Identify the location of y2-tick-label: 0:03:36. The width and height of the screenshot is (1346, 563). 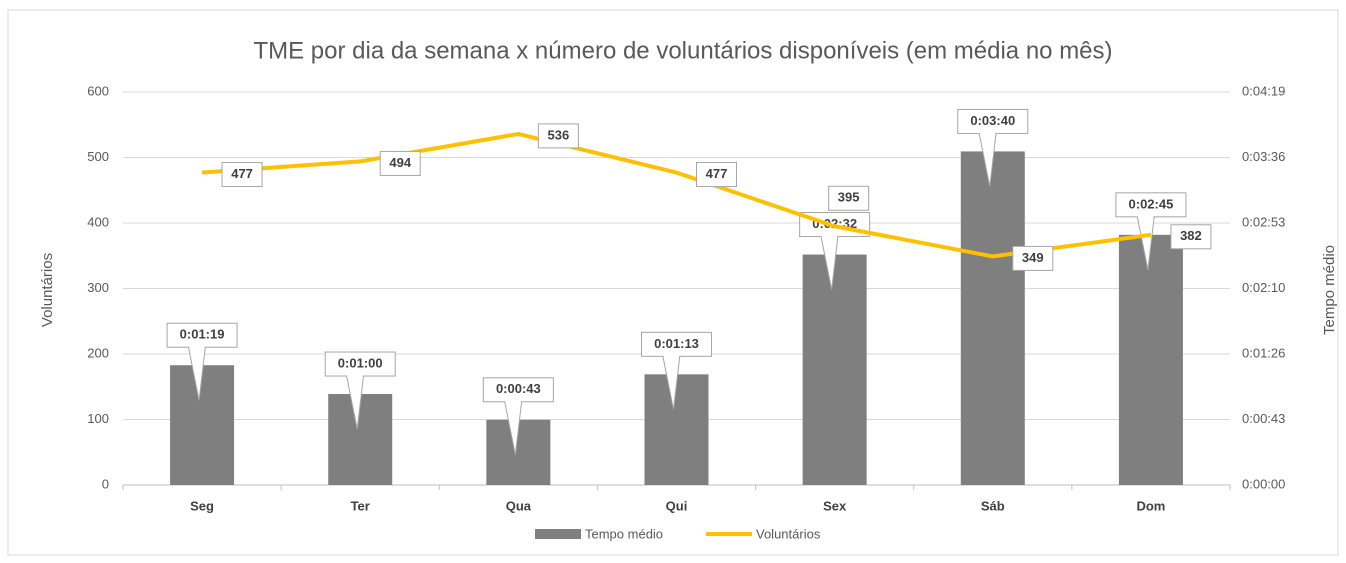
(1263, 156).